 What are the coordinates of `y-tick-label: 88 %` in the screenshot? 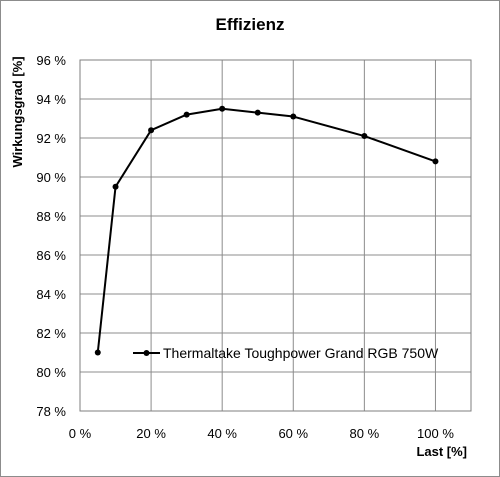 It's located at (51, 216).